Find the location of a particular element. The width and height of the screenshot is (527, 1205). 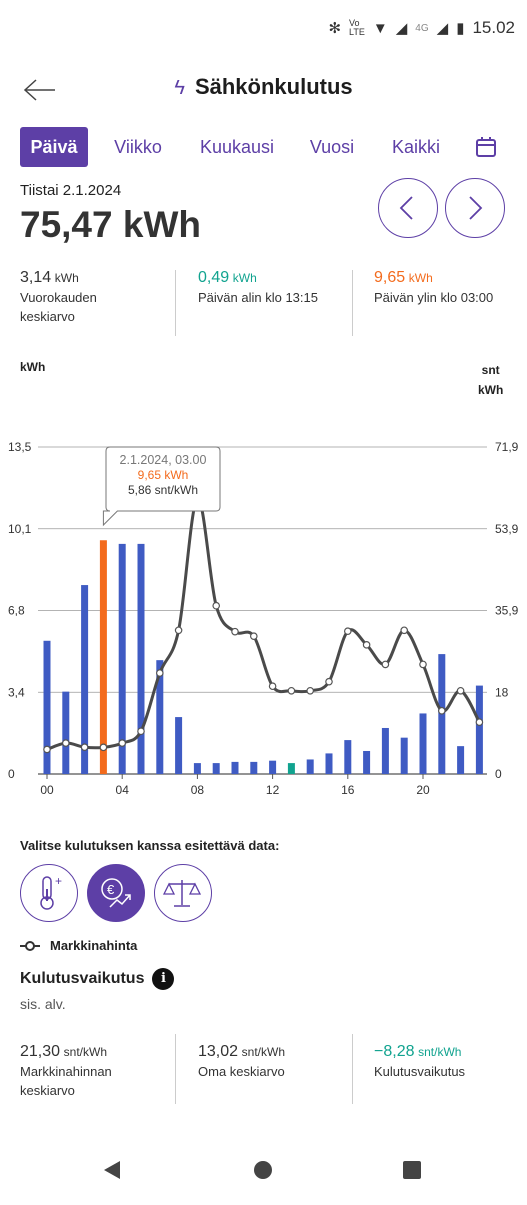

wifi-icon: ▼ is located at coordinates (380, 28).